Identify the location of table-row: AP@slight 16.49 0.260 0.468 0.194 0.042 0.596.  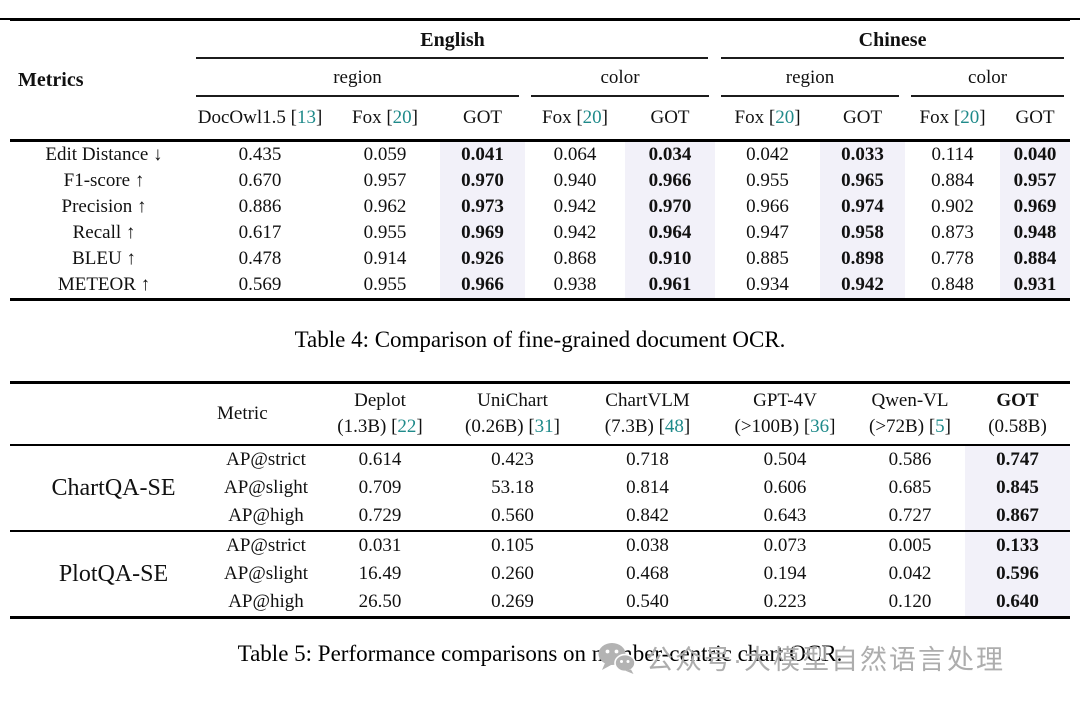
(540, 574).